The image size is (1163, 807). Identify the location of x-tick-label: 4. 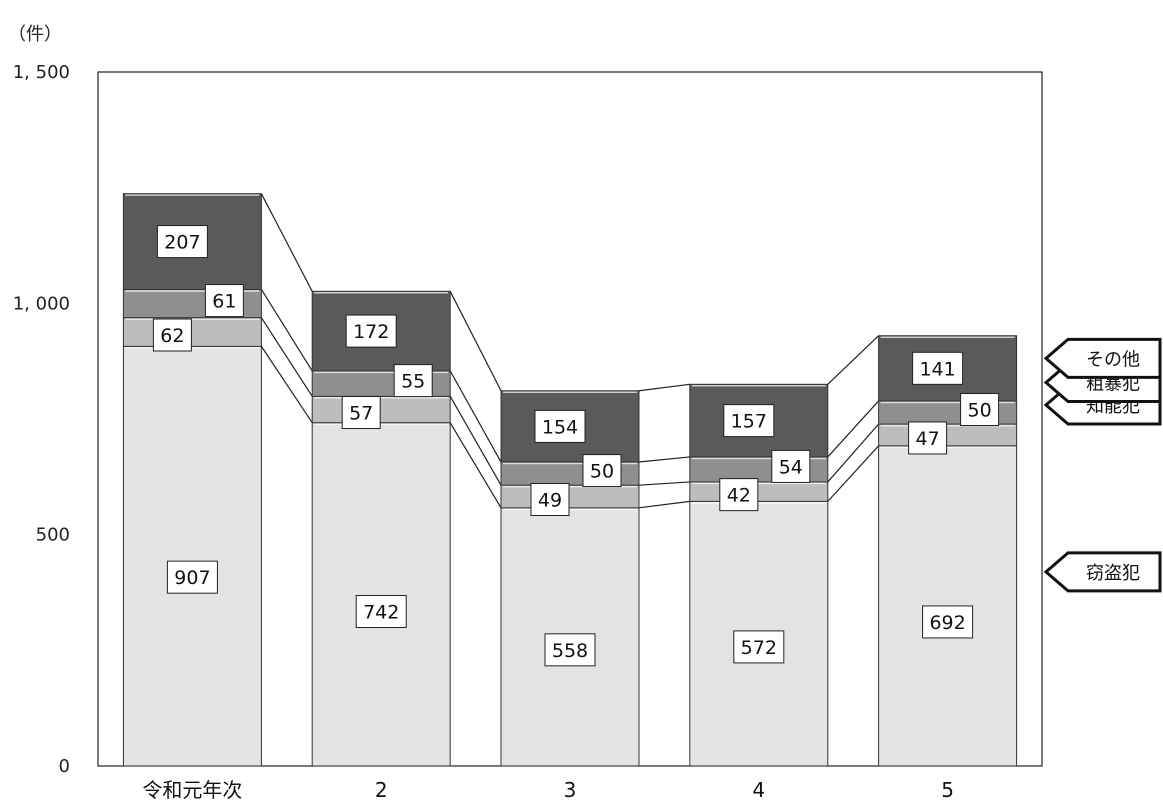
(758, 790).